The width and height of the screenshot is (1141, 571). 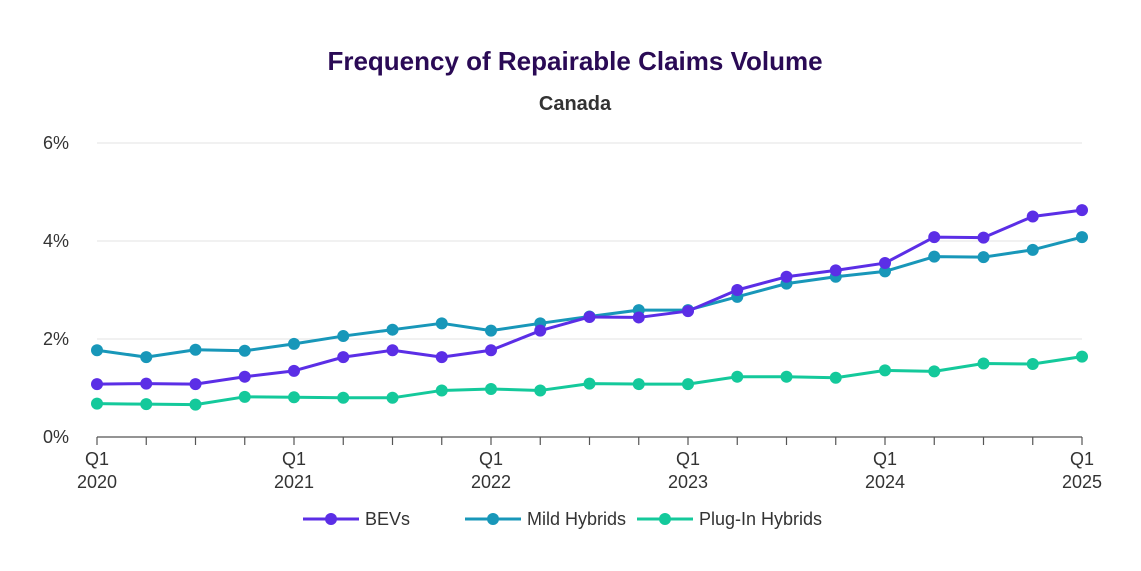 What do you see at coordinates (491, 482) in the screenshot?
I see `x-tick-label-year: 2022` at bounding box center [491, 482].